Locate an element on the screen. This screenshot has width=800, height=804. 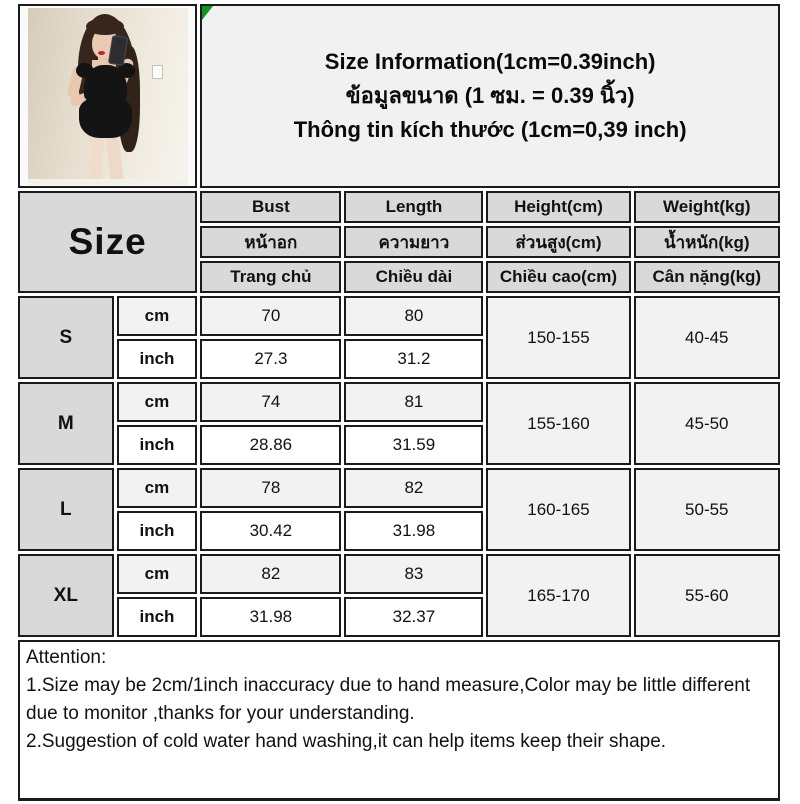
height-range-m: 155-160 is located at coordinates (558, 423).